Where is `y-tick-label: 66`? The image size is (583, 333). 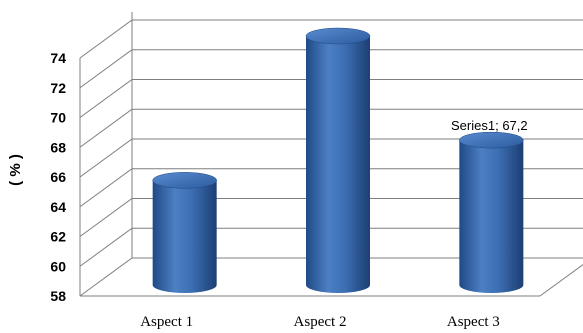
y-tick-label: 66 is located at coordinates (58, 177).